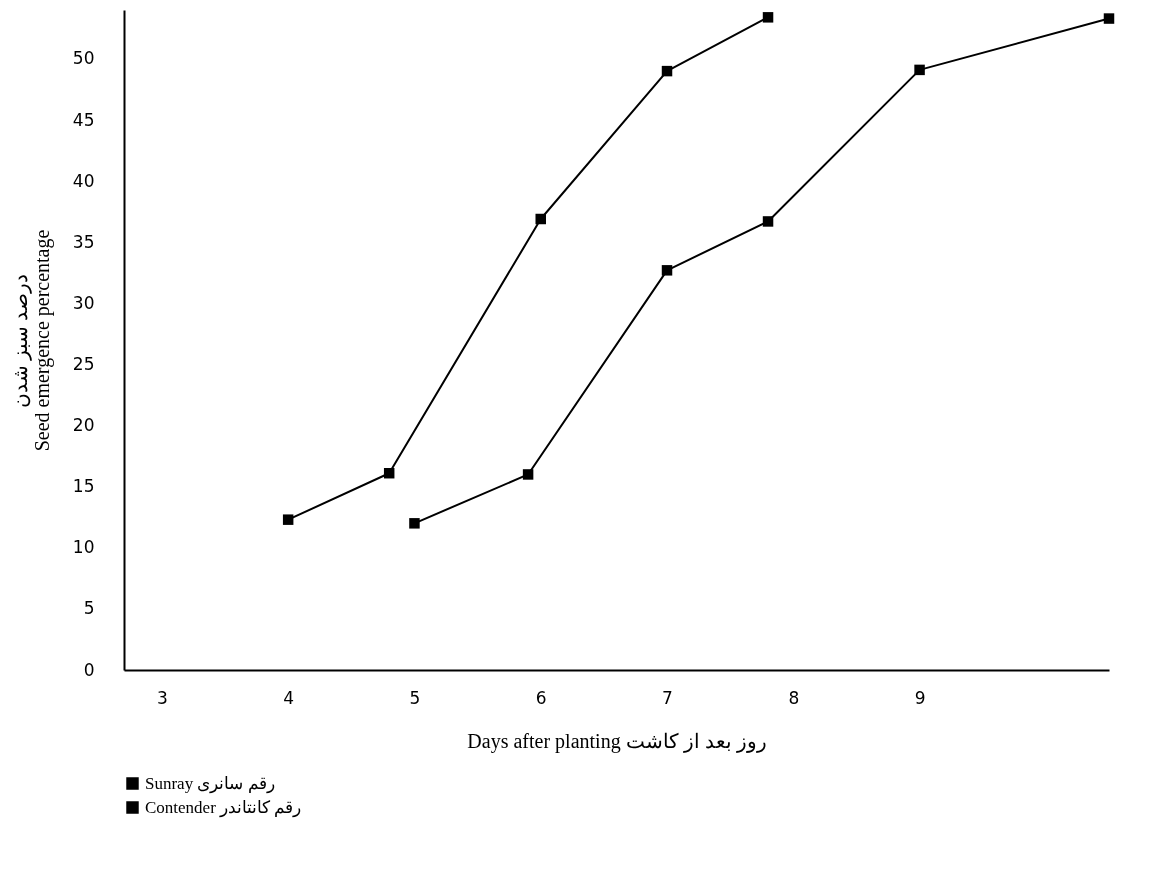 This screenshot has width=1152, height=870. What do you see at coordinates (83, 58) in the screenshot?
I see `y-tick-label: 50` at bounding box center [83, 58].